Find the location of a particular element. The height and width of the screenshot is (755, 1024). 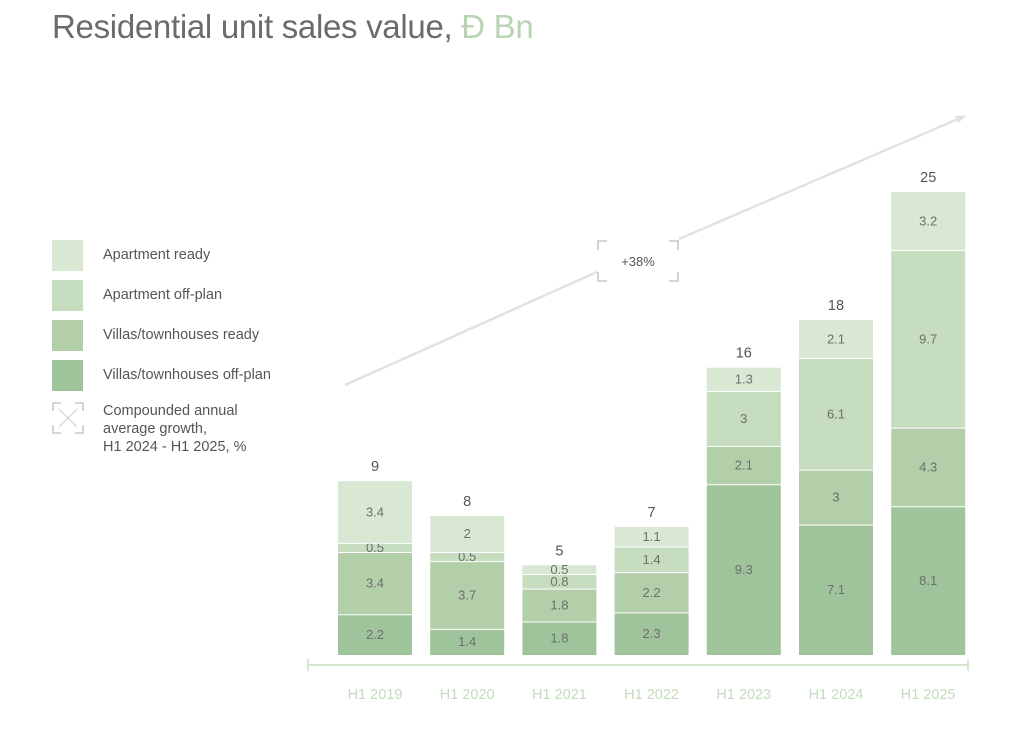

bar-segment-h1-2022-apartment-off-plan is located at coordinates (651, 560).